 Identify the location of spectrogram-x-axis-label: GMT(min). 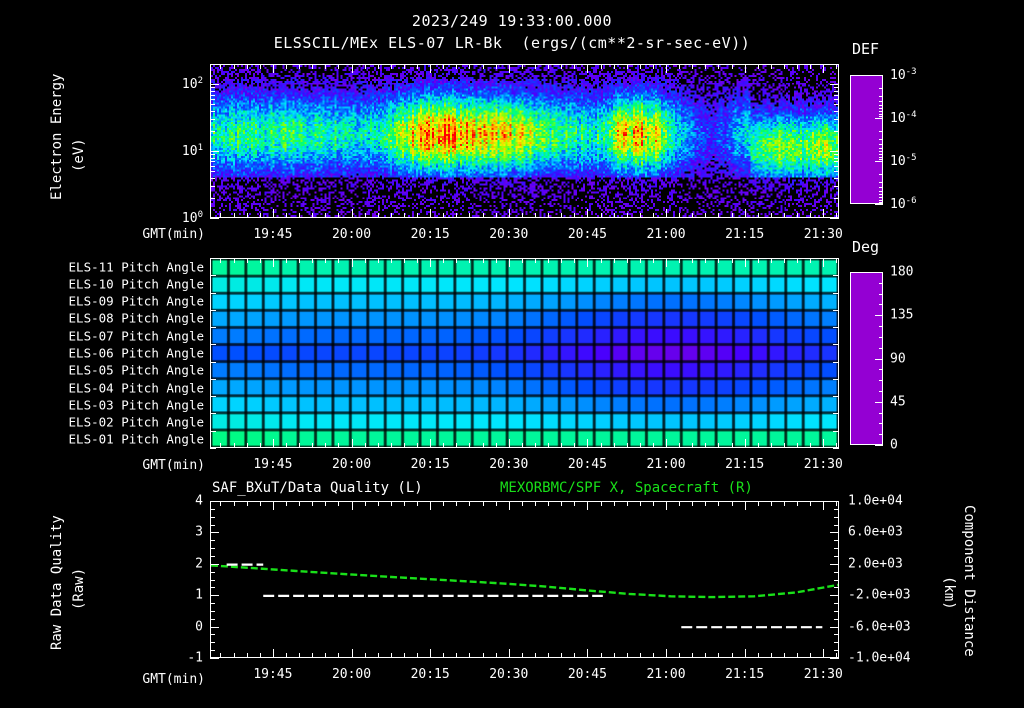
(173, 234).